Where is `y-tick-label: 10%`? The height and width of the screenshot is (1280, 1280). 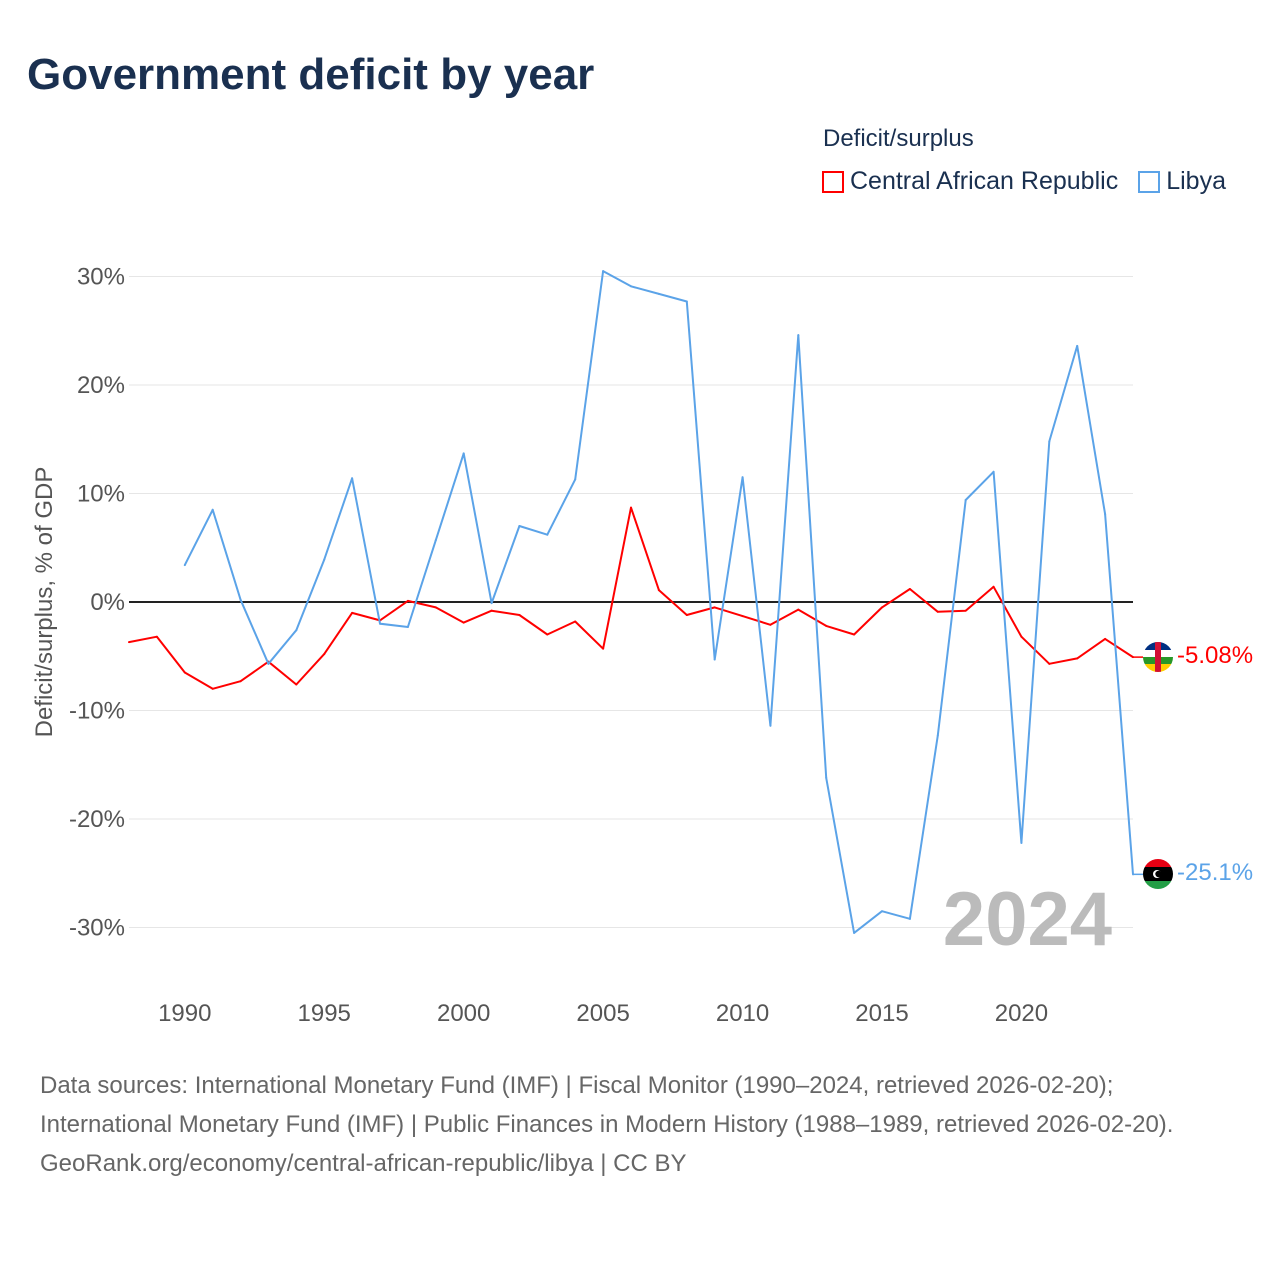
y-tick-label: 10% is located at coordinates (101, 494).